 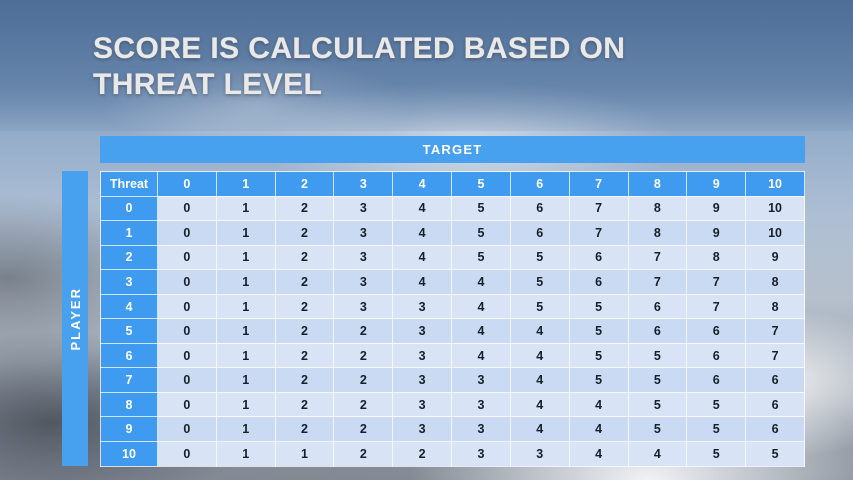 I want to click on row-header-10: 10, so click(x=129, y=454).